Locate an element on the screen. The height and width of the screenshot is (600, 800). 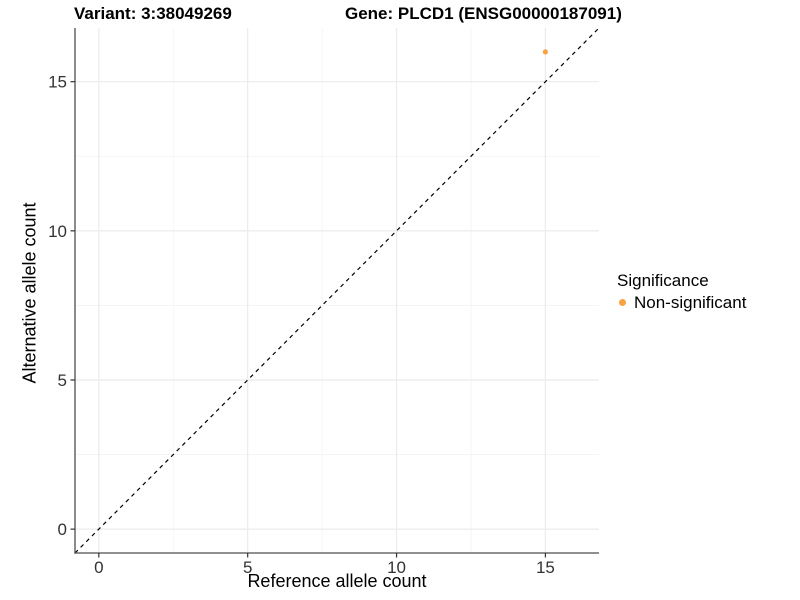
y-tick-label: 10 is located at coordinates (57, 231).